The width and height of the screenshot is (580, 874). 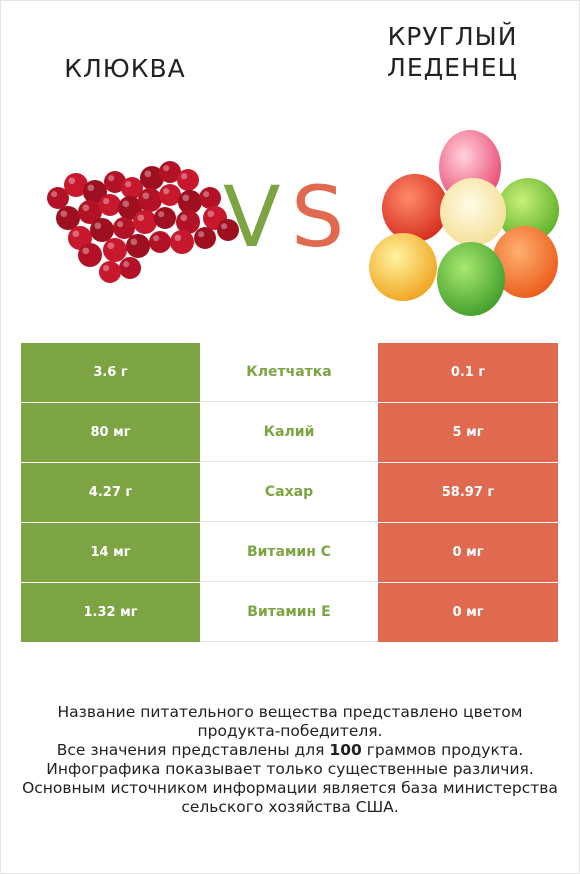 What do you see at coordinates (468, 492) in the screenshot?
I see `right-value: 58.97 г` at bounding box center [468, 492].